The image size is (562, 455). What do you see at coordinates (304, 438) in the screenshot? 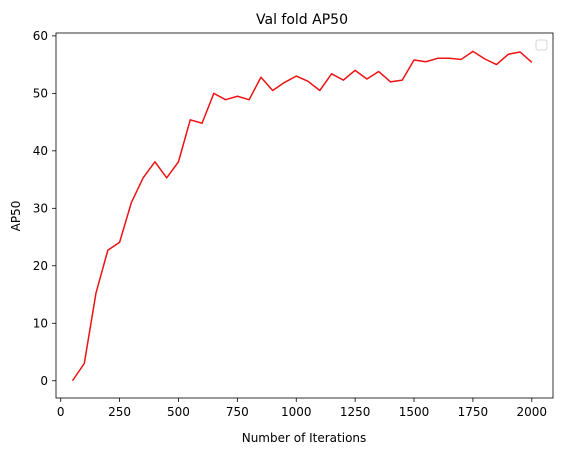
I see `x-axis-label: Number of Iterations` at bounding box center [304, 438].